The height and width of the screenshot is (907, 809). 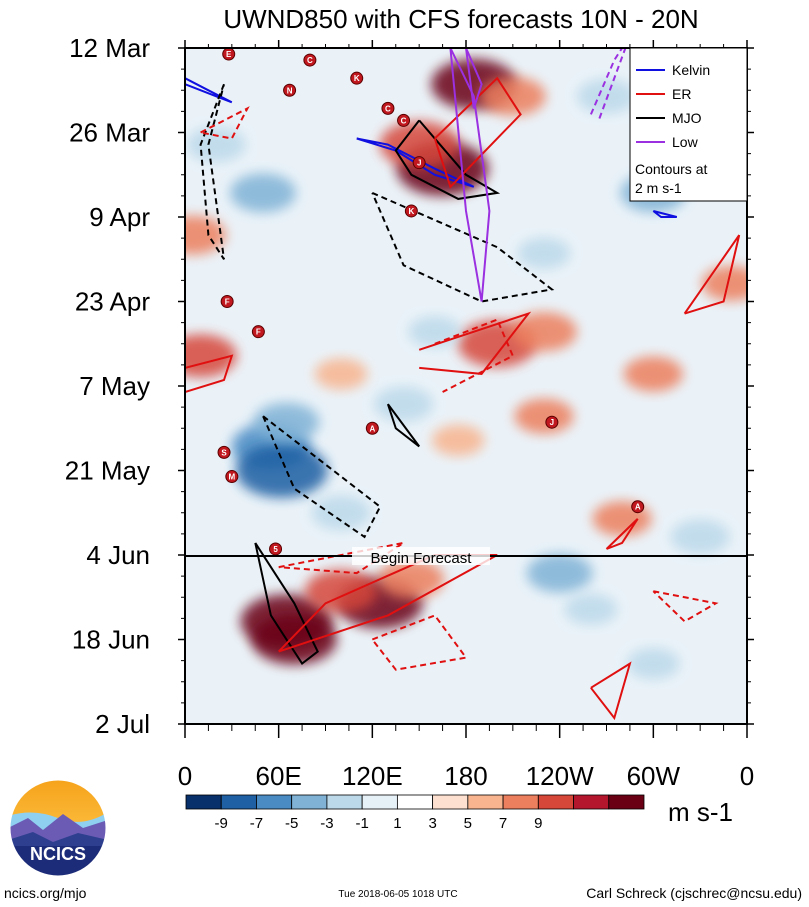 What do you see at coordinates (109, 133) in the screenshot?
I see `y-tick-label: 26 Mar` at bounding box center [109, 133].